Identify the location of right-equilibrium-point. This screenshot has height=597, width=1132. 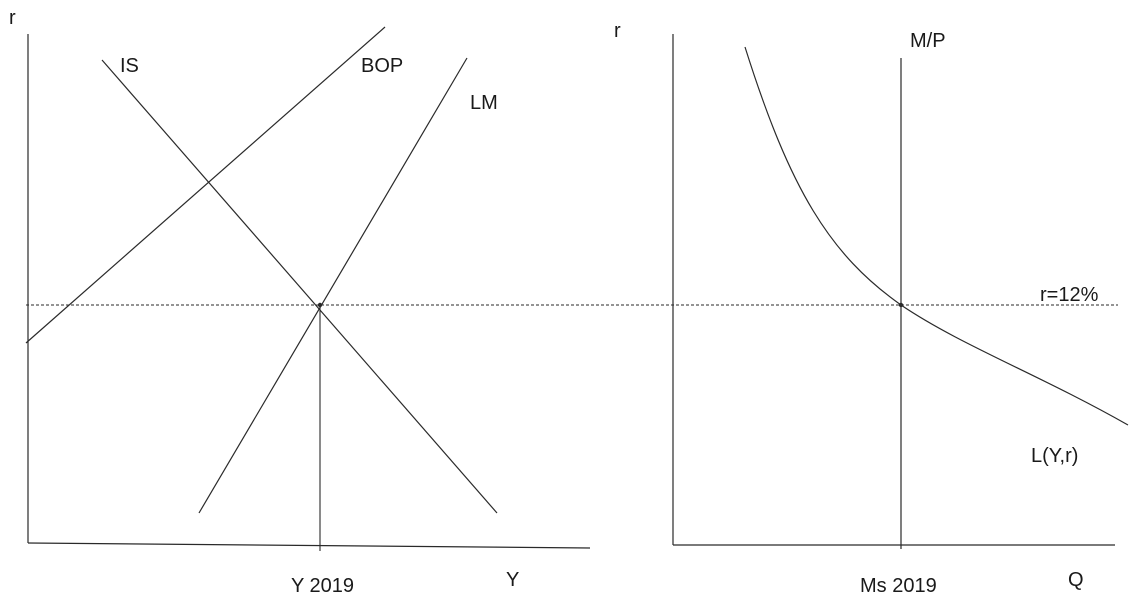
(901, 305).